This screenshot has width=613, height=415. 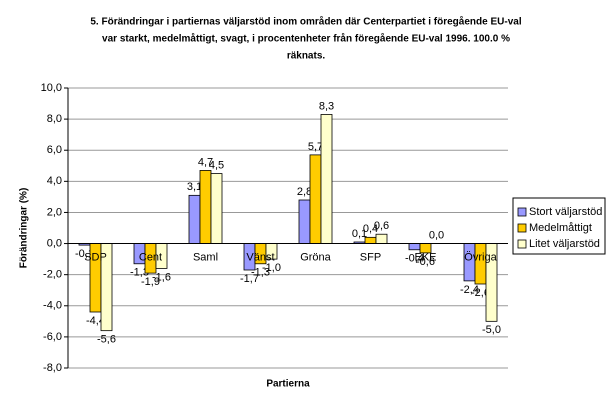 What do you see at coordinates (24, 228) in the screenshot?
I see `y-axis-label: Förändringar (%)` at bounding box center [24, 228].